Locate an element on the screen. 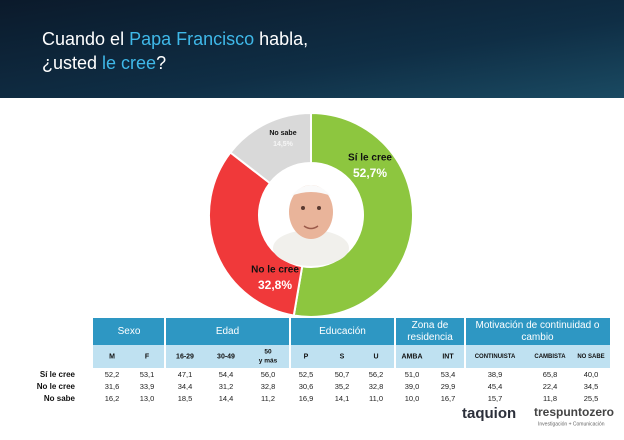 This screenshot has width=624, height=440. group-header: Edad is located at coordinates (227, 331).